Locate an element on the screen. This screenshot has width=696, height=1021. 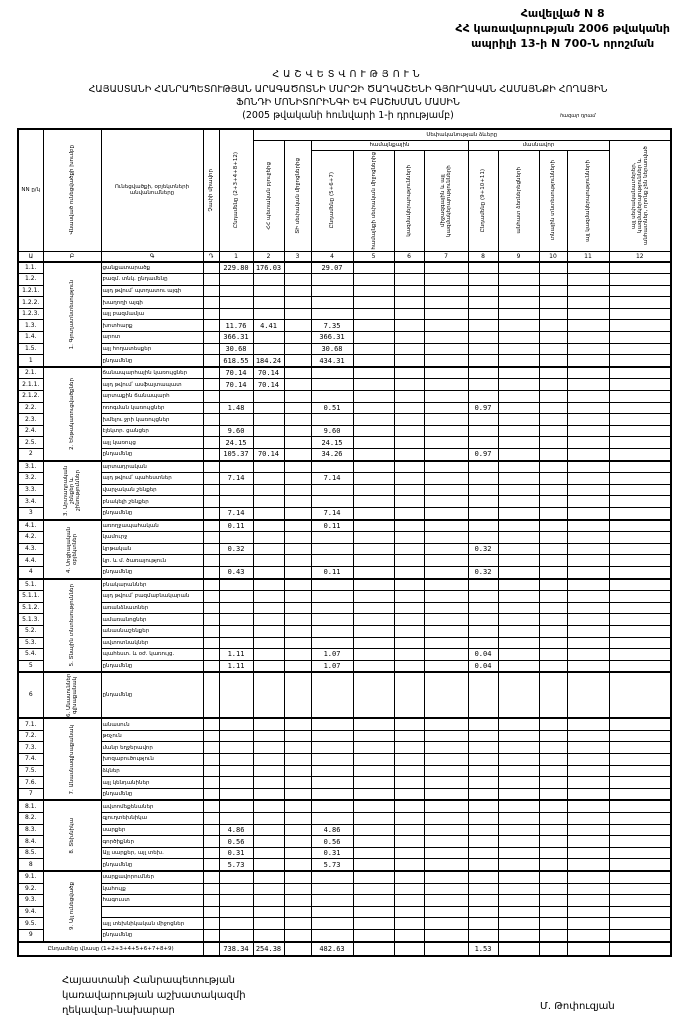
header-col-2: ՀՀ պետական բյուջեից is located at coordinates (268, 195).